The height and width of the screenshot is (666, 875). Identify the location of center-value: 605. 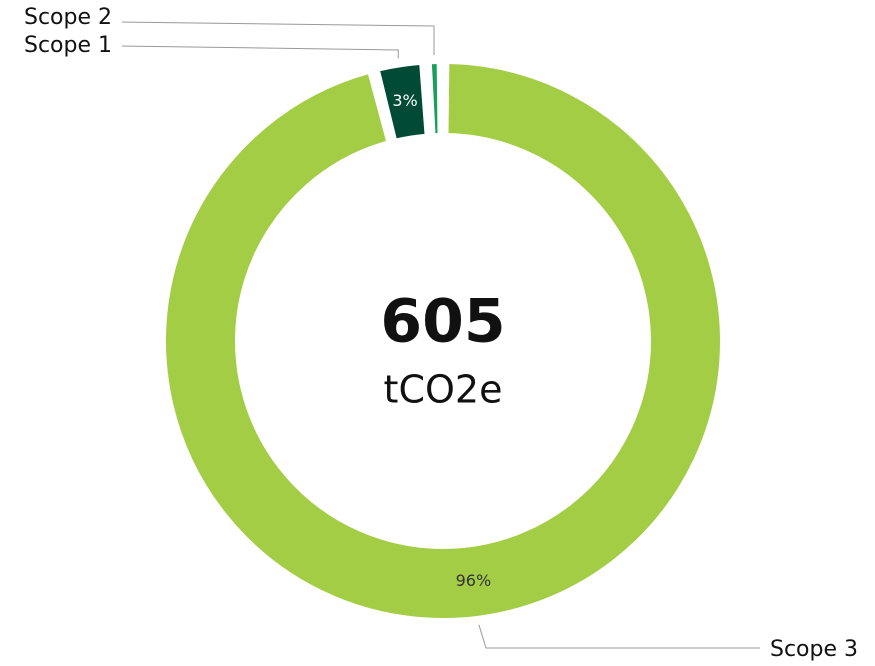
(442, 322).